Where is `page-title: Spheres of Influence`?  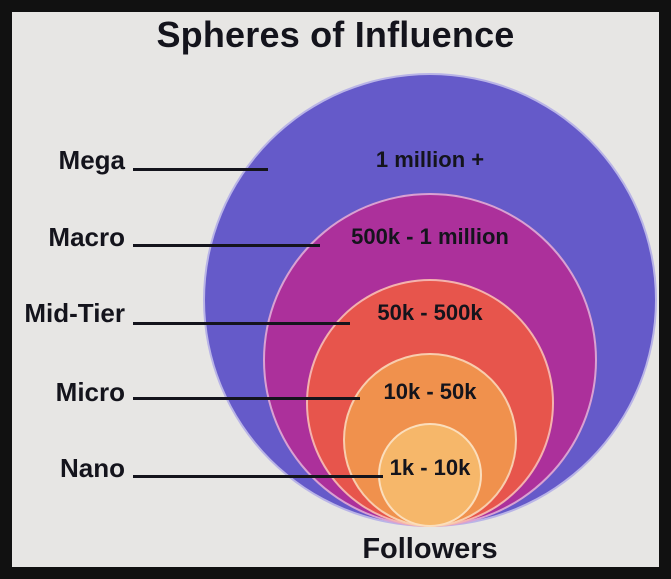
page-title: Spheres of Influence is located at coordinates (335, 34).